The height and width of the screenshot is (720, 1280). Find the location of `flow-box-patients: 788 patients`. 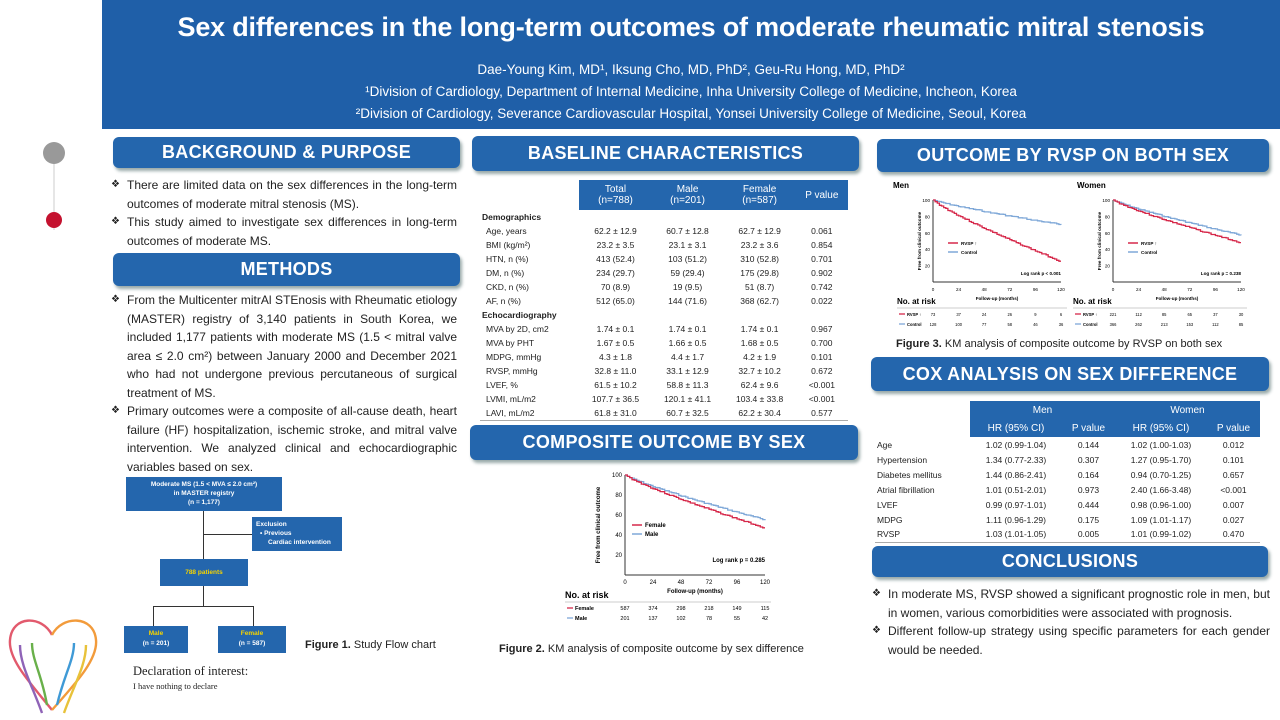

flow-box-patients: 788 patients is located at coordinates (204, 572).